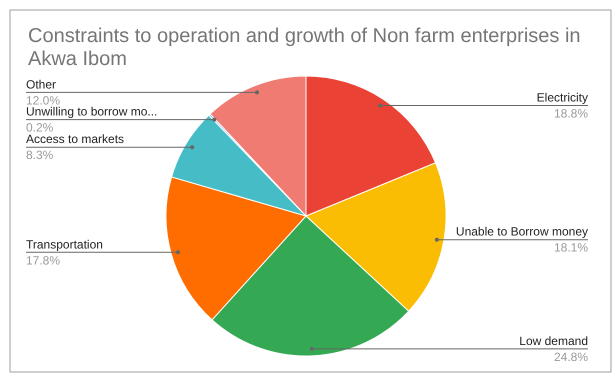  I want to click on slice-label: Low demand, so click(553, 341).